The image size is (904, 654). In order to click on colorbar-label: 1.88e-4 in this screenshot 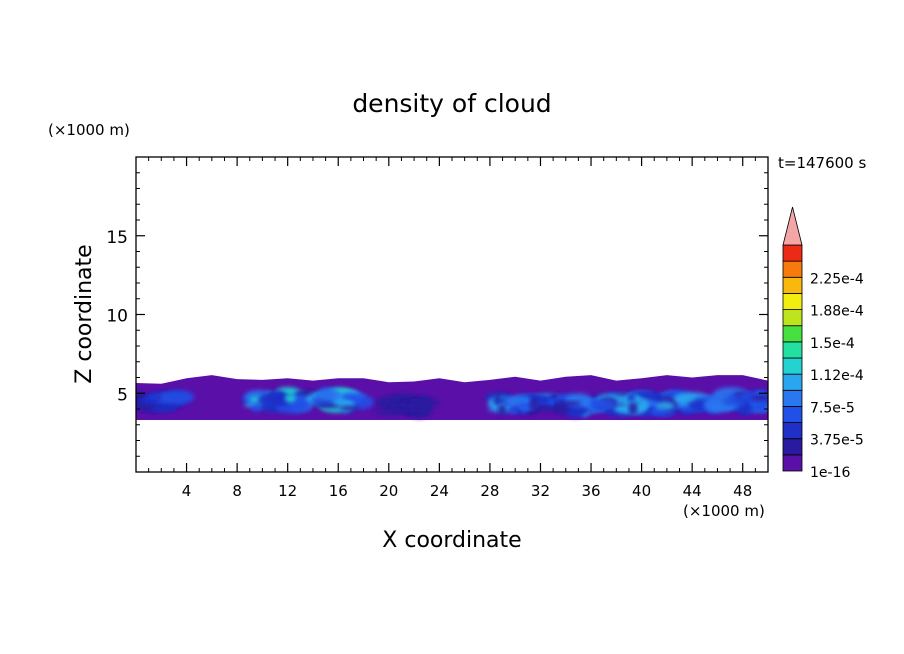, I will do `click(837, 312)`.